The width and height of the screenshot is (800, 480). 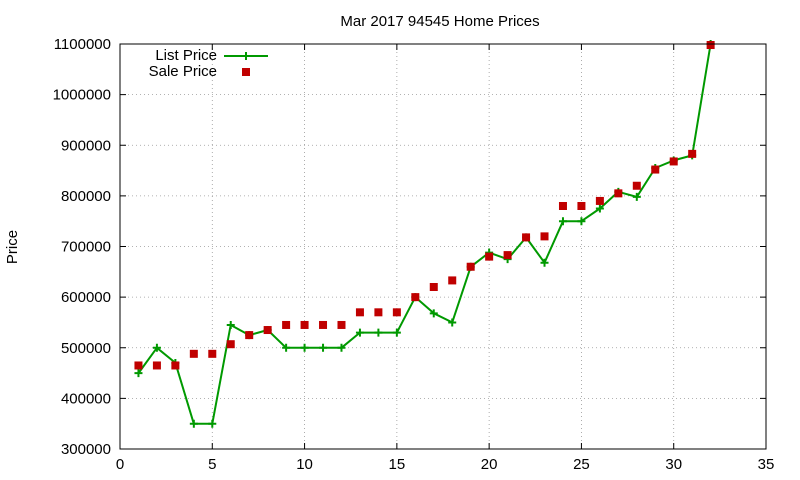 What do you see at coordinates (766, 464) in the screenshot?
I see `x-tick-label: 35` at bounding box center [766, 464].